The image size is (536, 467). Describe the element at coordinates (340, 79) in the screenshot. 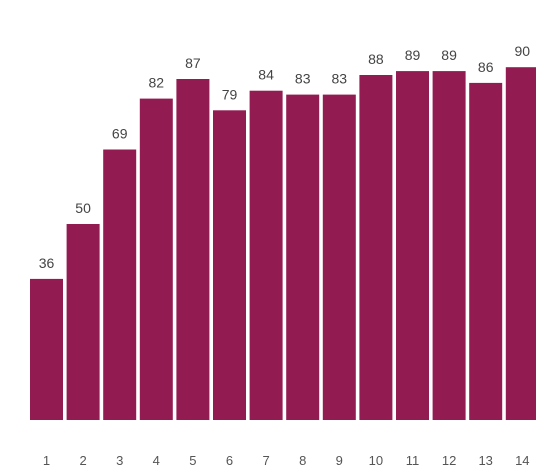

I see `data-label-9: 83` at that location.